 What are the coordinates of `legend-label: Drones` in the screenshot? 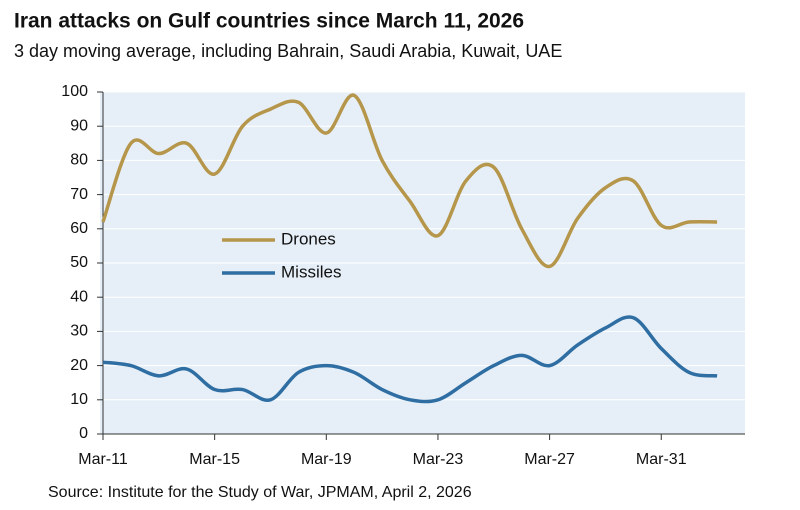 It's located at (308, 238).